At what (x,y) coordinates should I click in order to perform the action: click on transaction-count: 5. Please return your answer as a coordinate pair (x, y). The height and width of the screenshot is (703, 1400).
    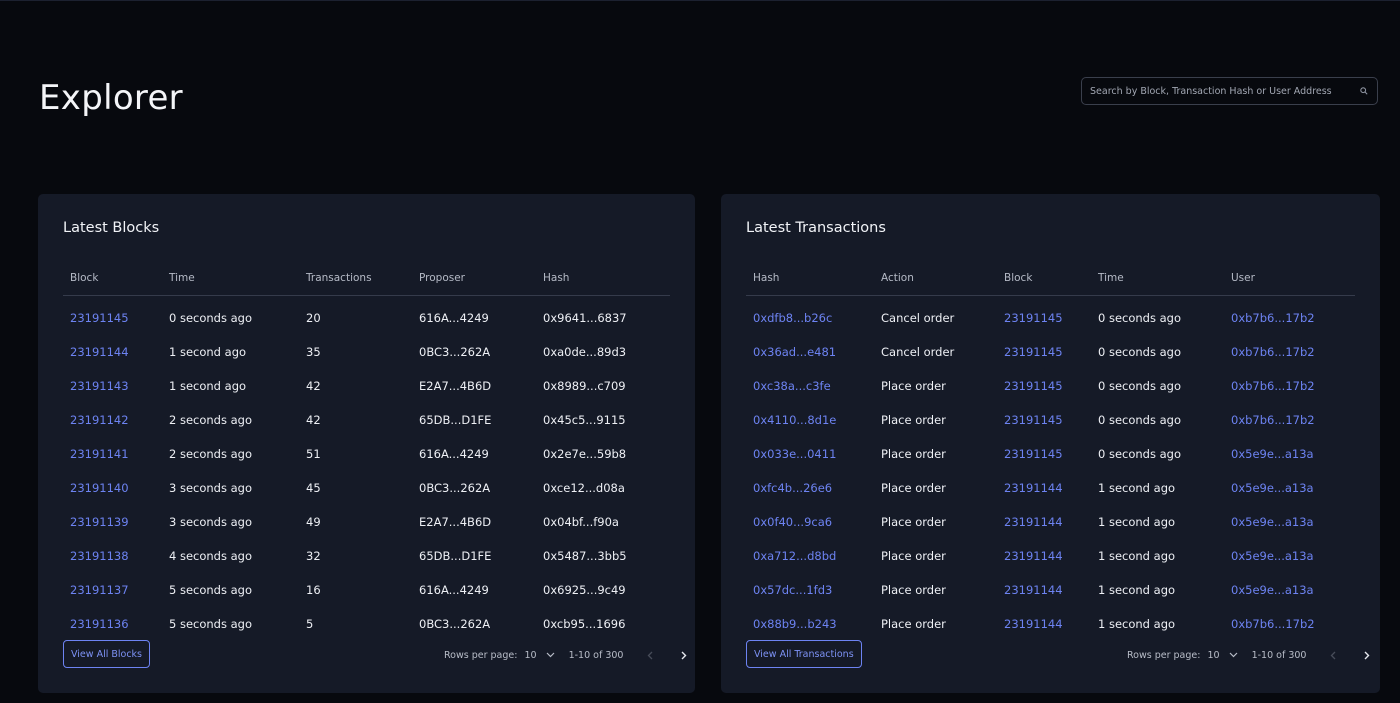
    Looking at the image, I should click on (310, 624).